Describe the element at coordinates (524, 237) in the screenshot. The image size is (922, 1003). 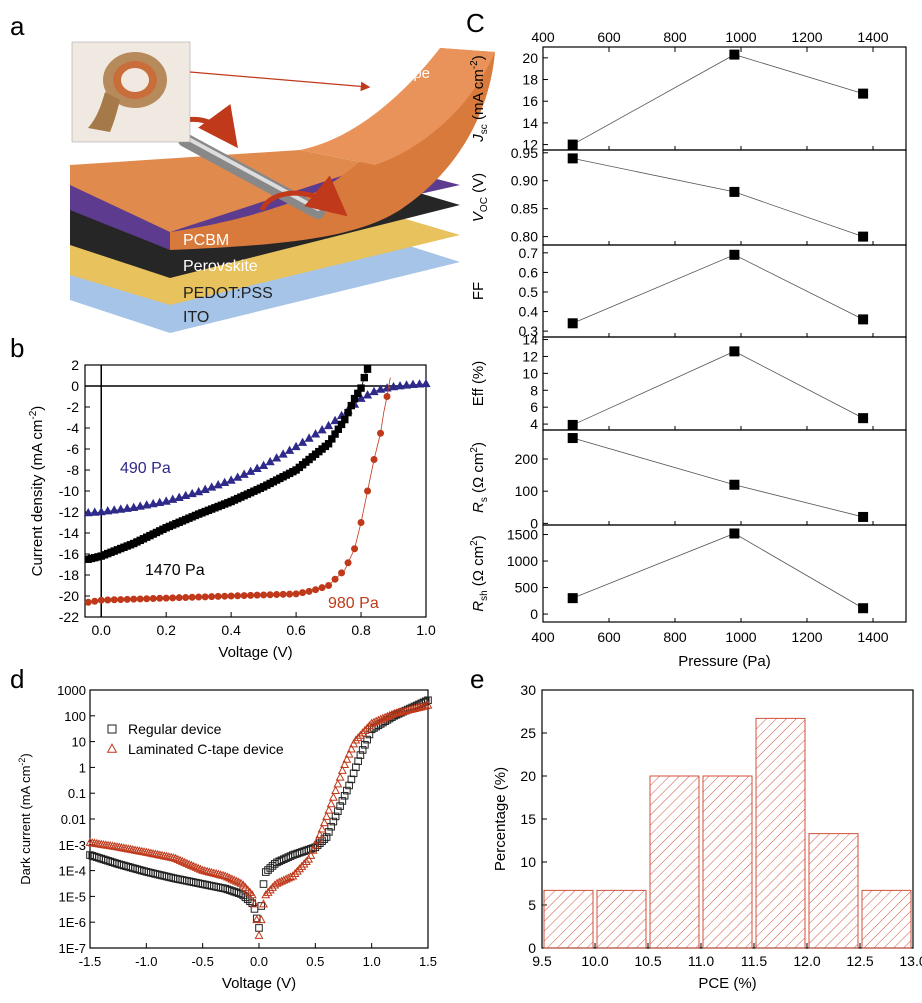
I see `y-tick-label: 0.80` at that location.